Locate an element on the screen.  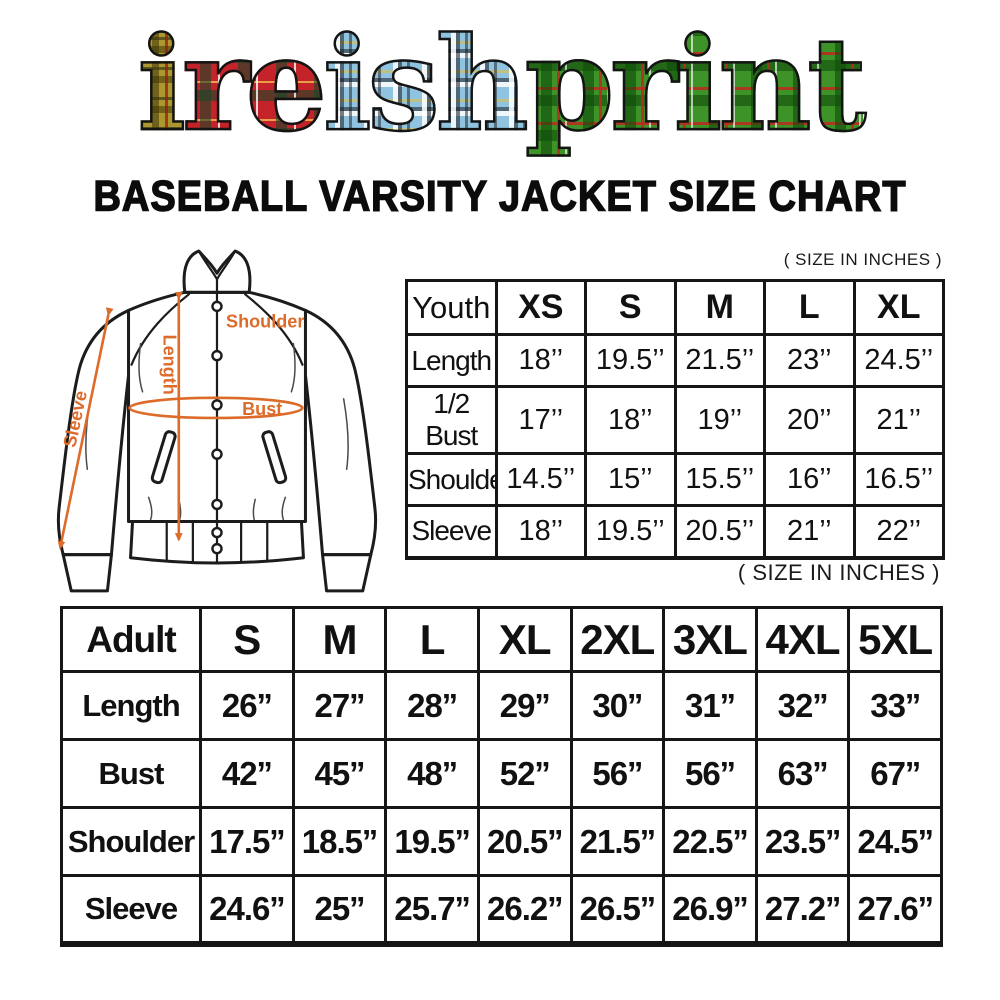
adult_table-size-header: XL is located at coordinates (524, 639).